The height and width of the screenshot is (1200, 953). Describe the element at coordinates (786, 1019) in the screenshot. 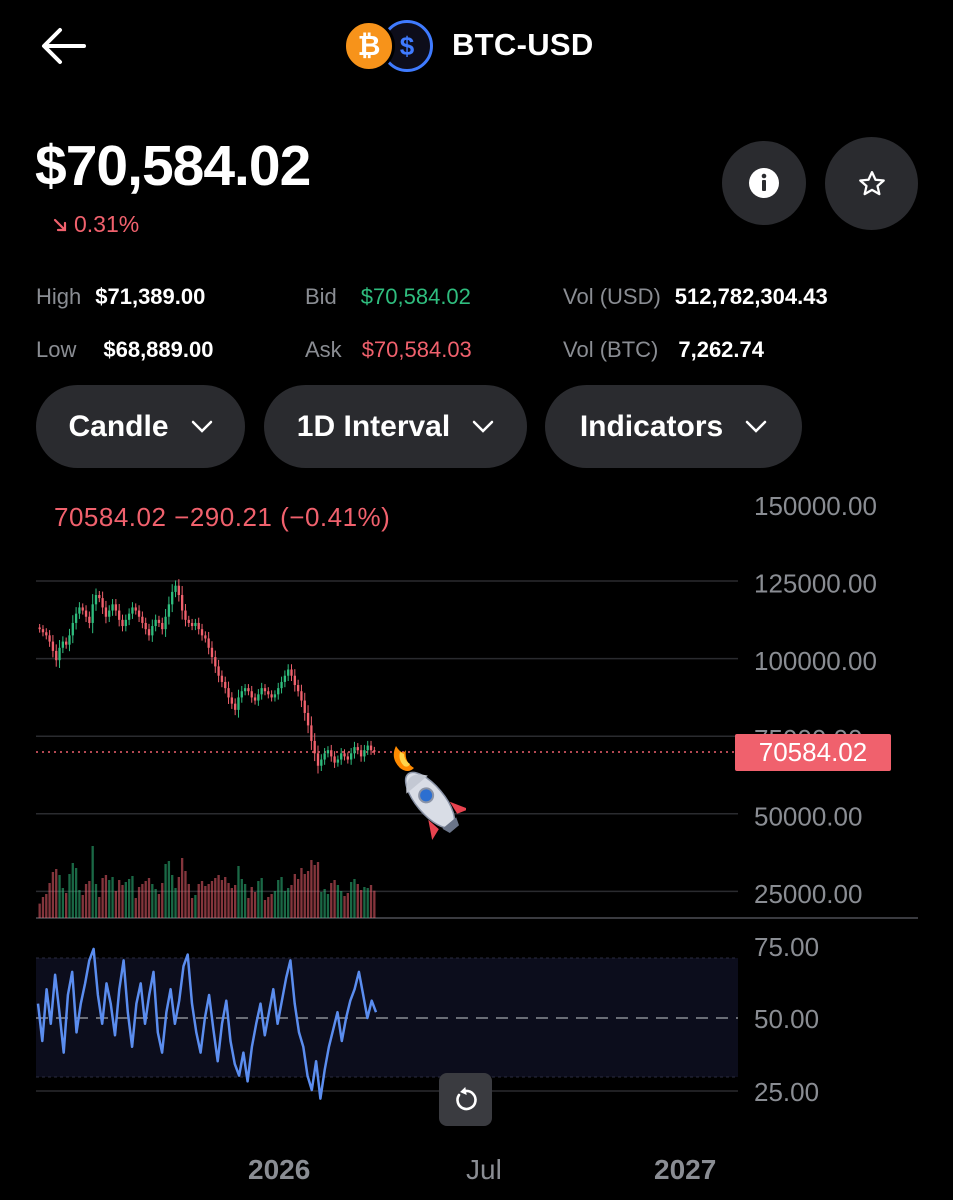

I see `rsi-tick-label: 50.00` at that location.